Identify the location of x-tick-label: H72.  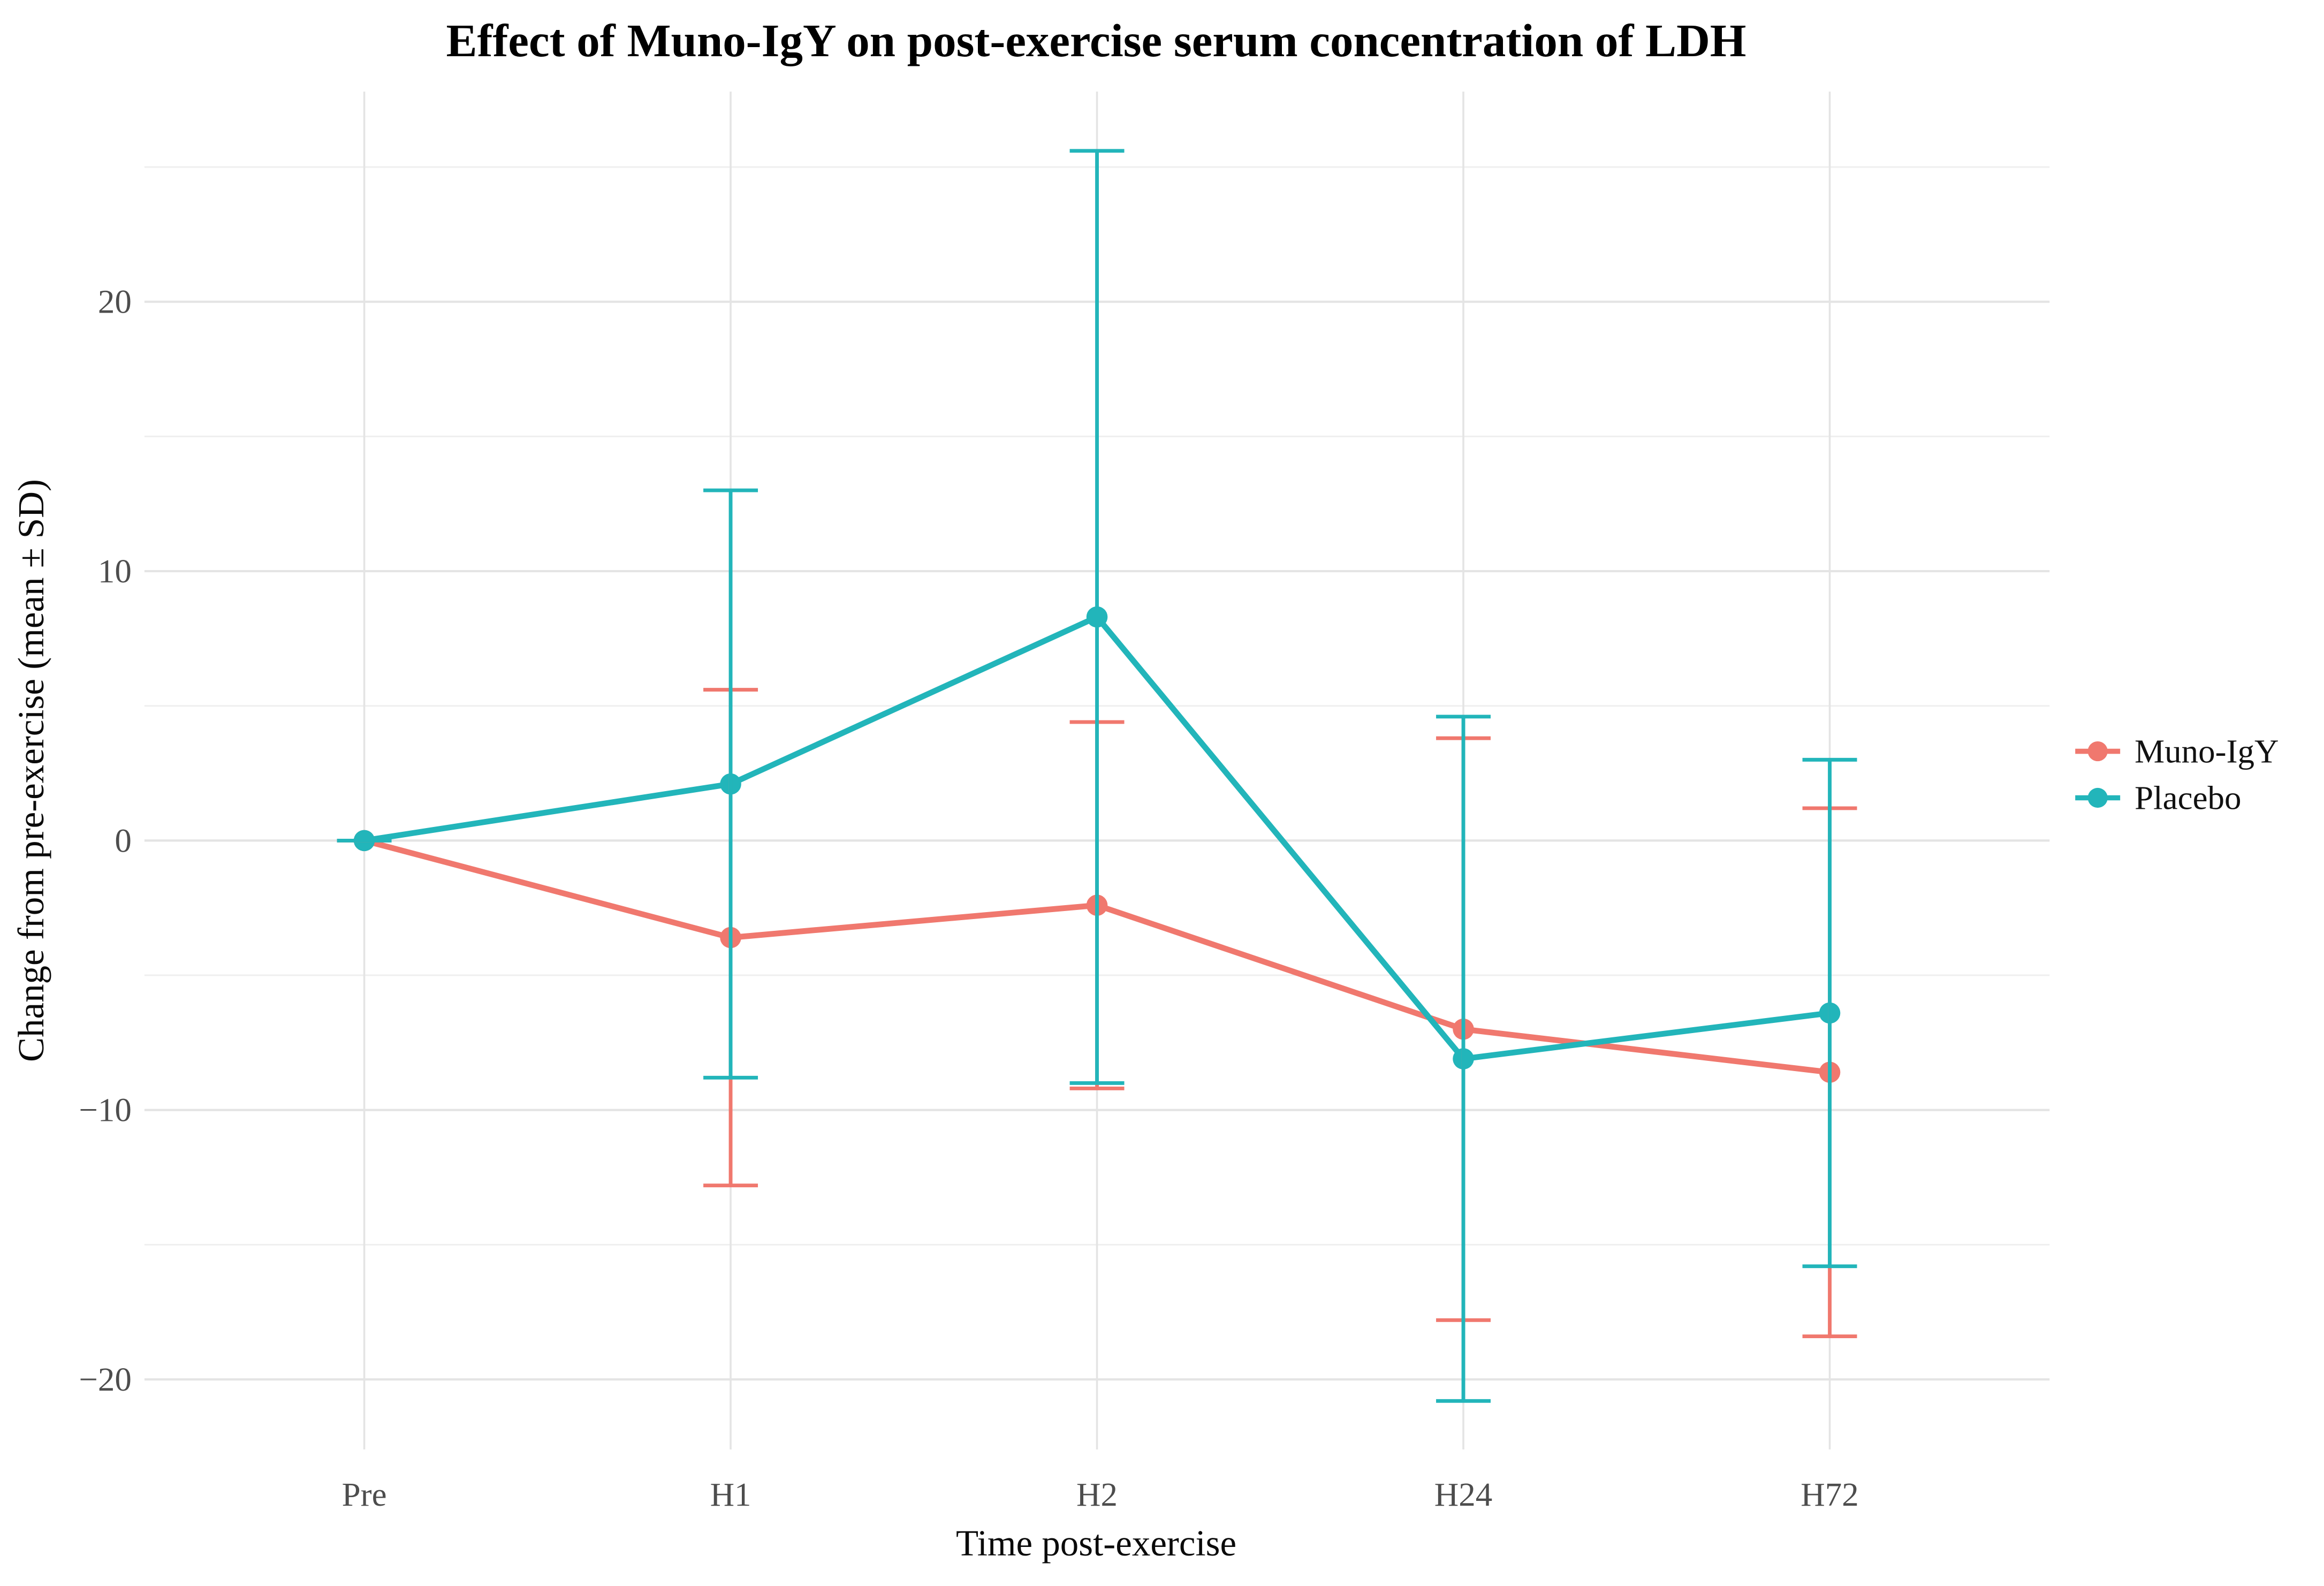
(1830, 1494).